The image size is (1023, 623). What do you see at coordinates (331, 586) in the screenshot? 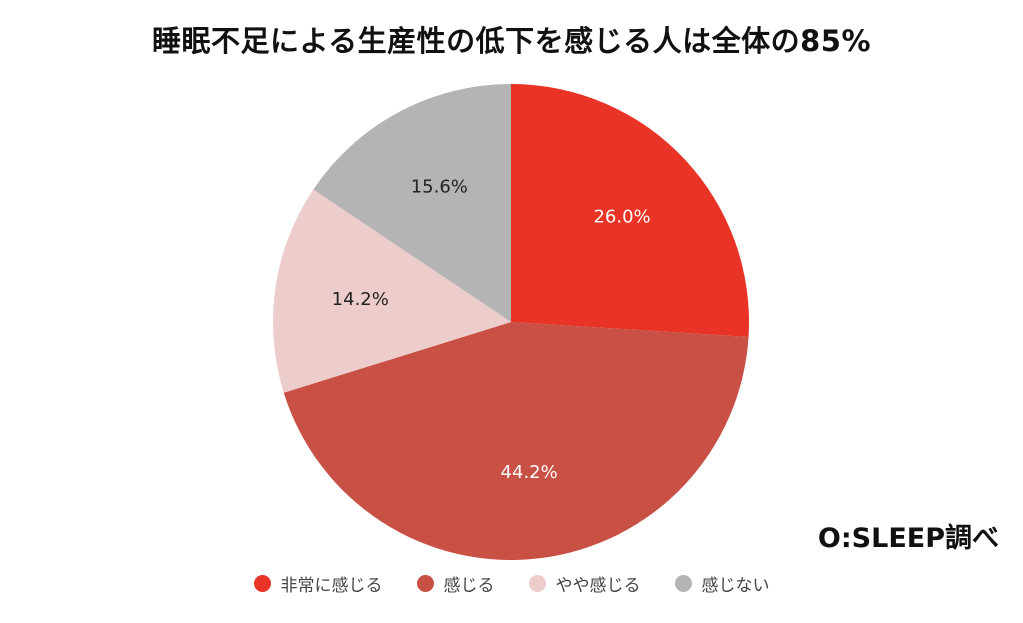
I see `legend-label: 非常に感じる` at bounding box center [331, 586].